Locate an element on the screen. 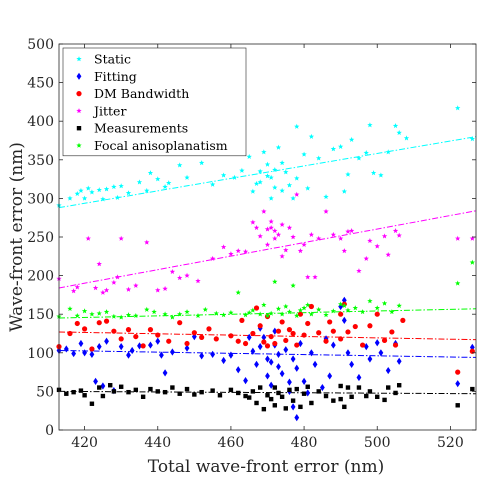 This screenshot has width=491, height=491. x-tick-label: 480 is located at coordinates (304, 443).